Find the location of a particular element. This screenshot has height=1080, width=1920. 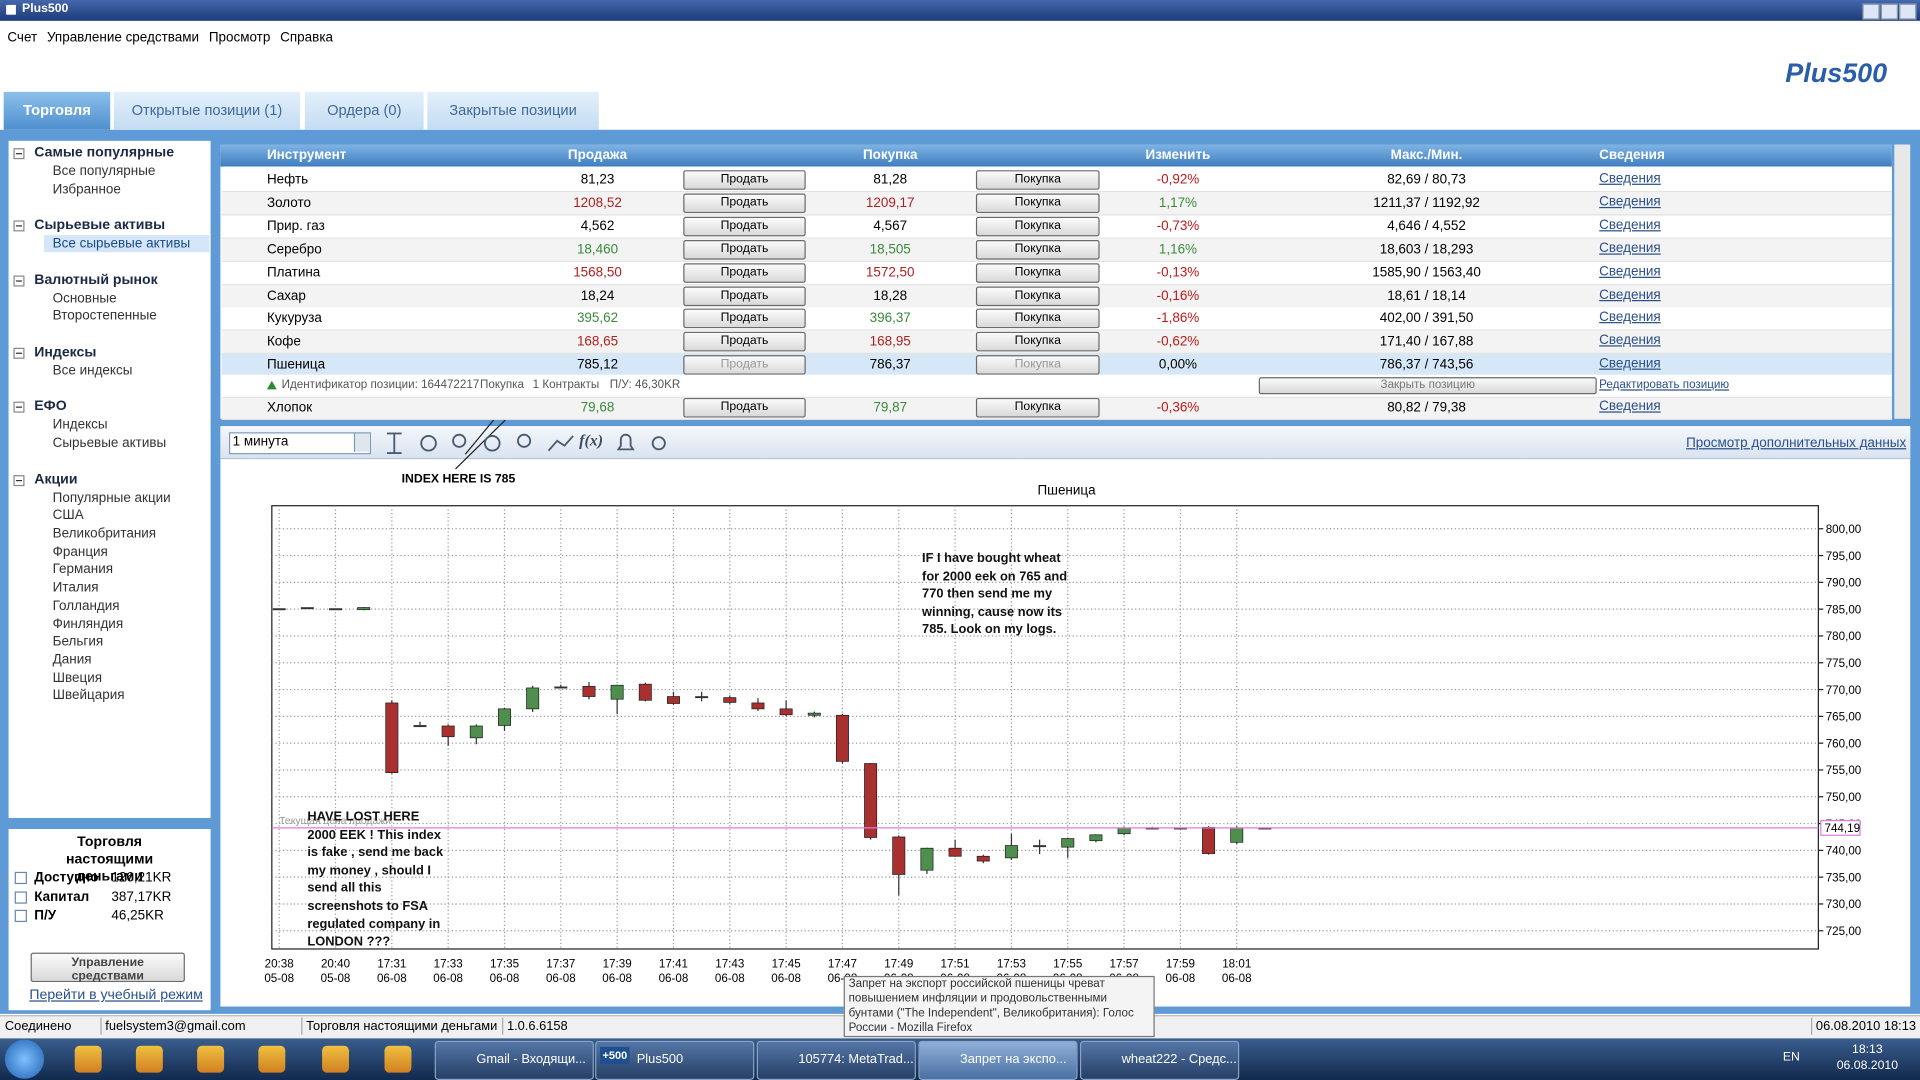

x-tick-date: 05-08 is located at coordinates (336, 978).